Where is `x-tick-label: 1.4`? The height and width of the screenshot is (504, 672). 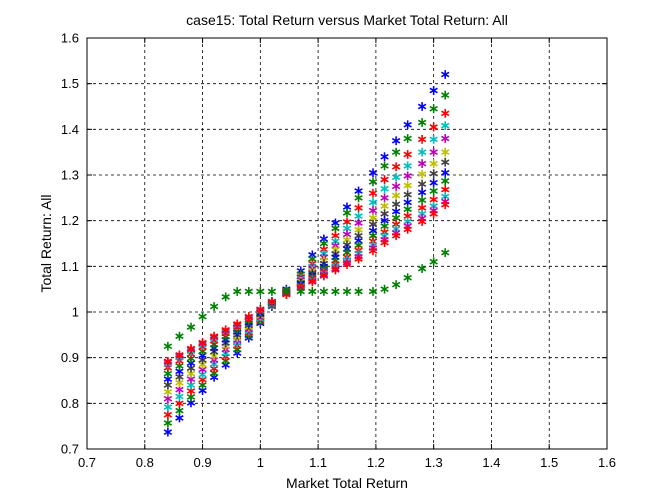
x-tick-label: 1.4 is located at coordinates (491, 462).